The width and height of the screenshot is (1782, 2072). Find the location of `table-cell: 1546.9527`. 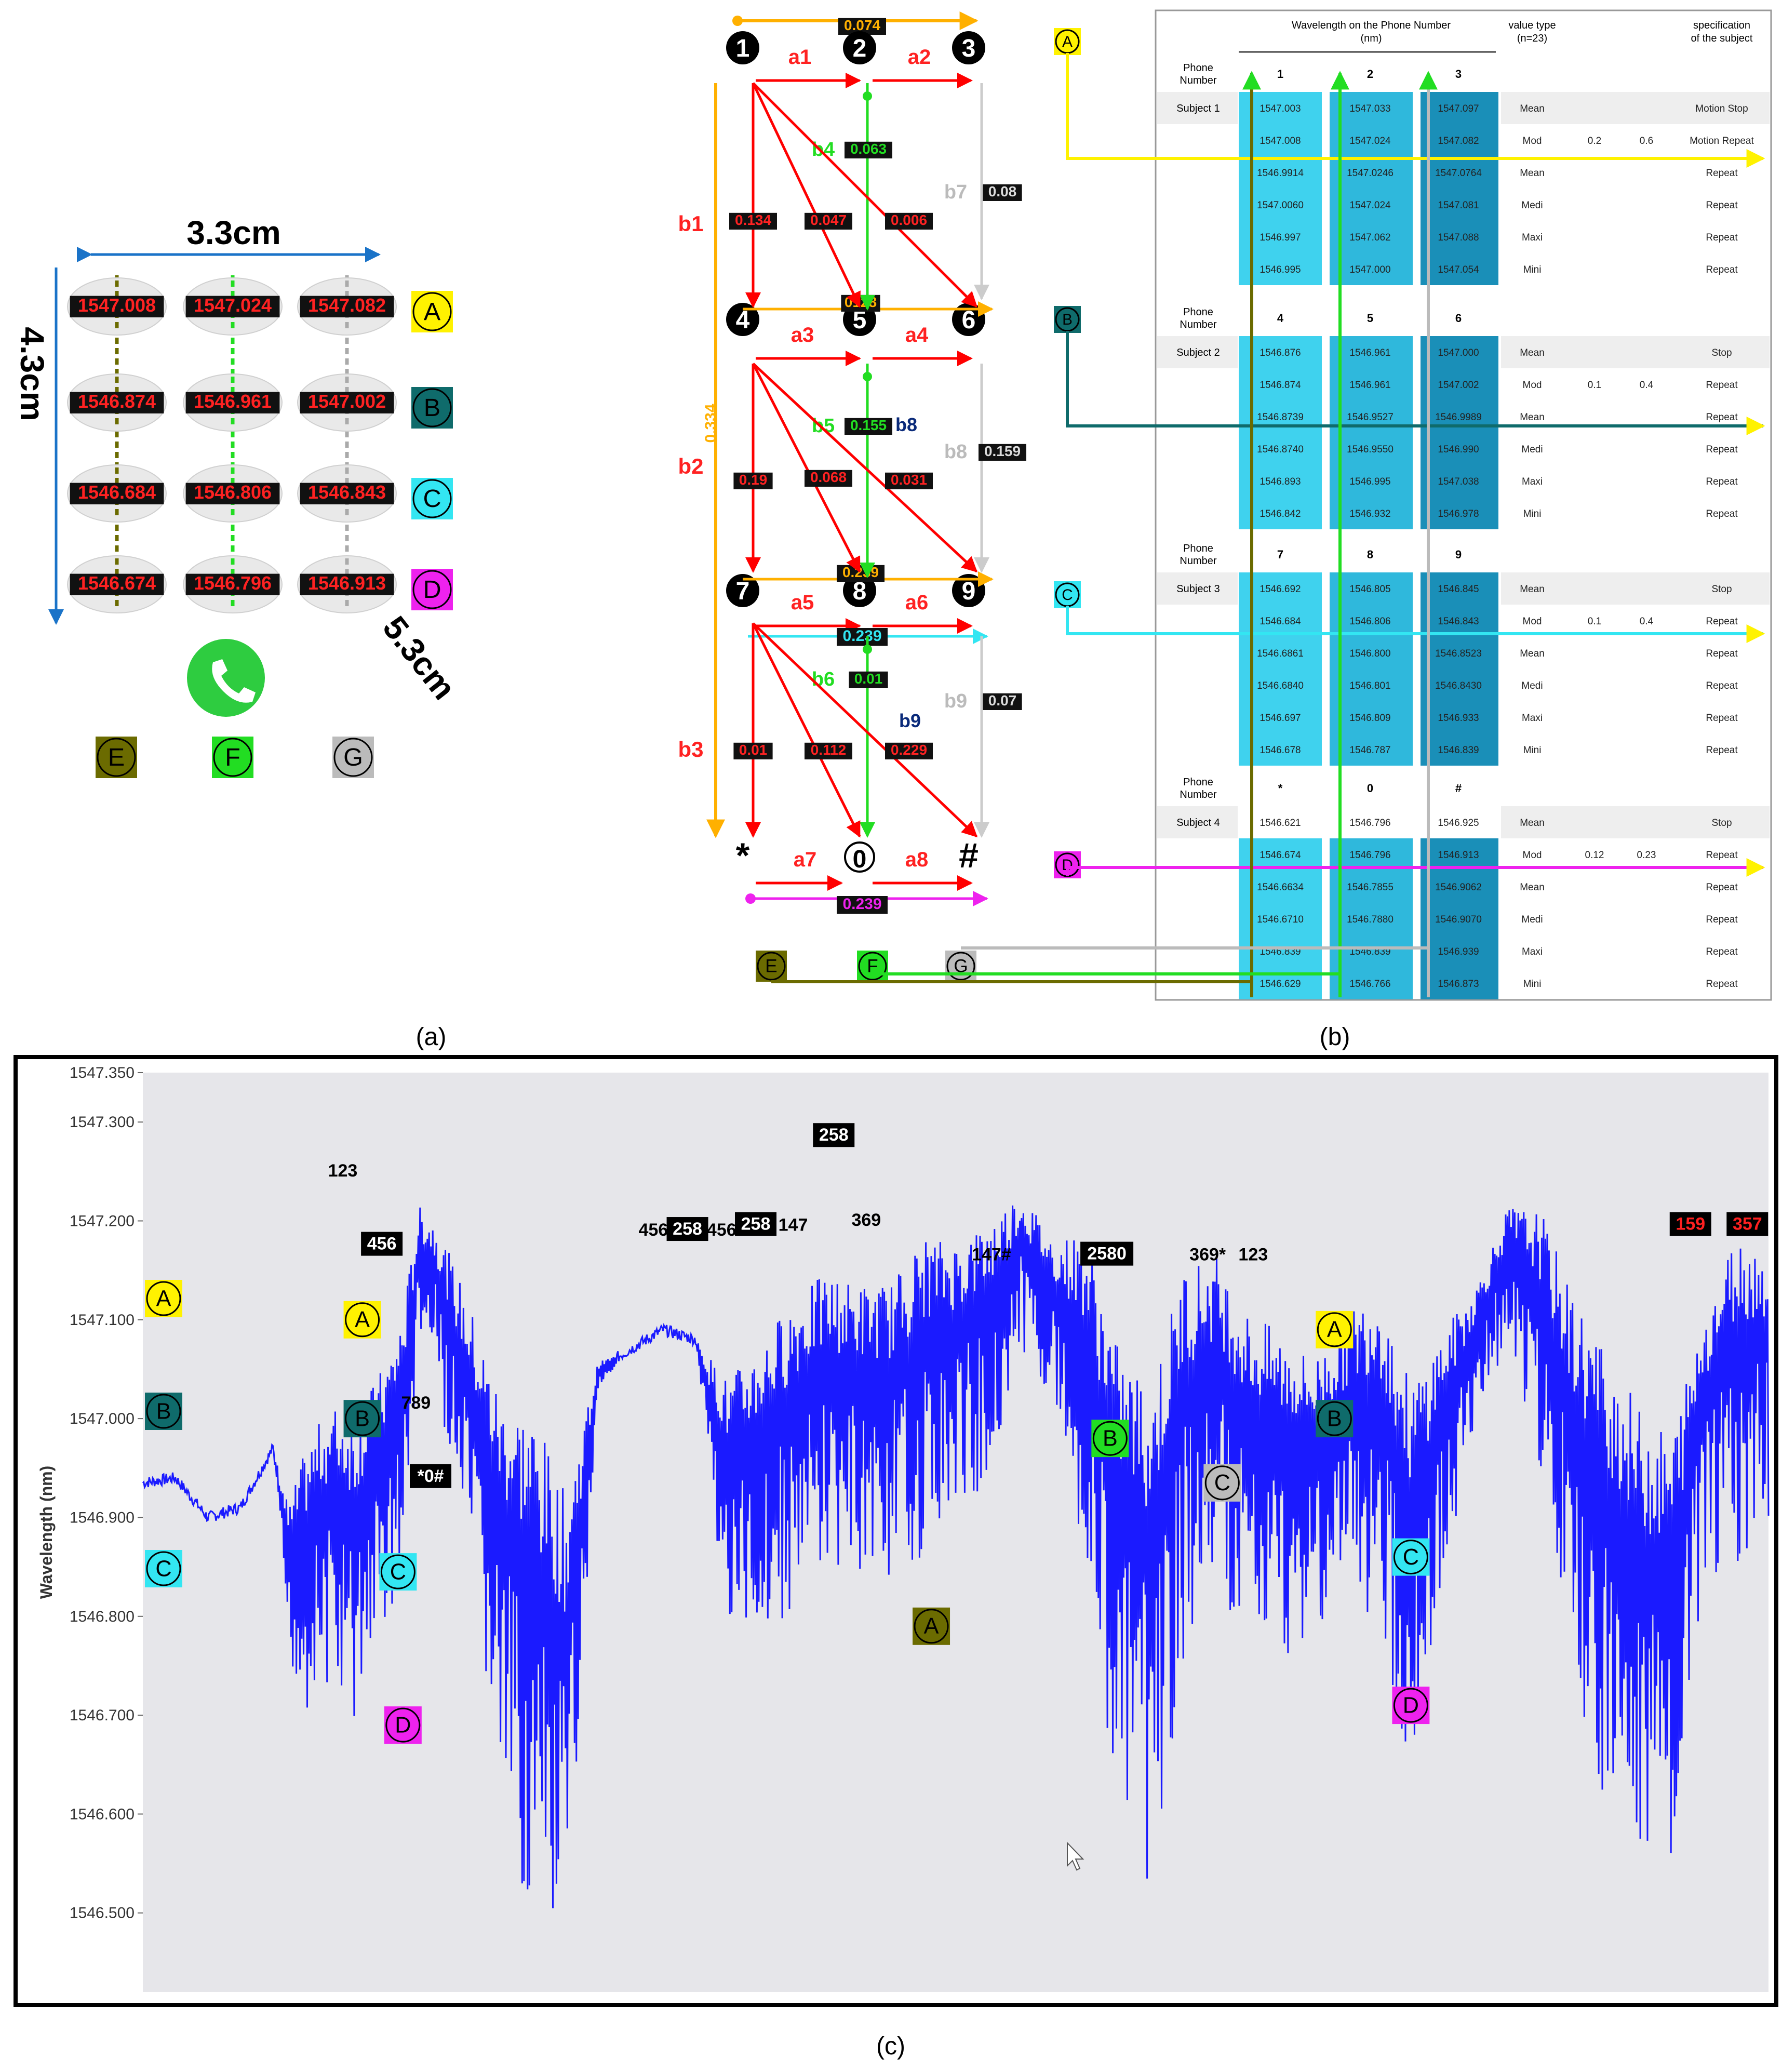

table-cell: 1546.9527 is located at coordinates (1370, 417).